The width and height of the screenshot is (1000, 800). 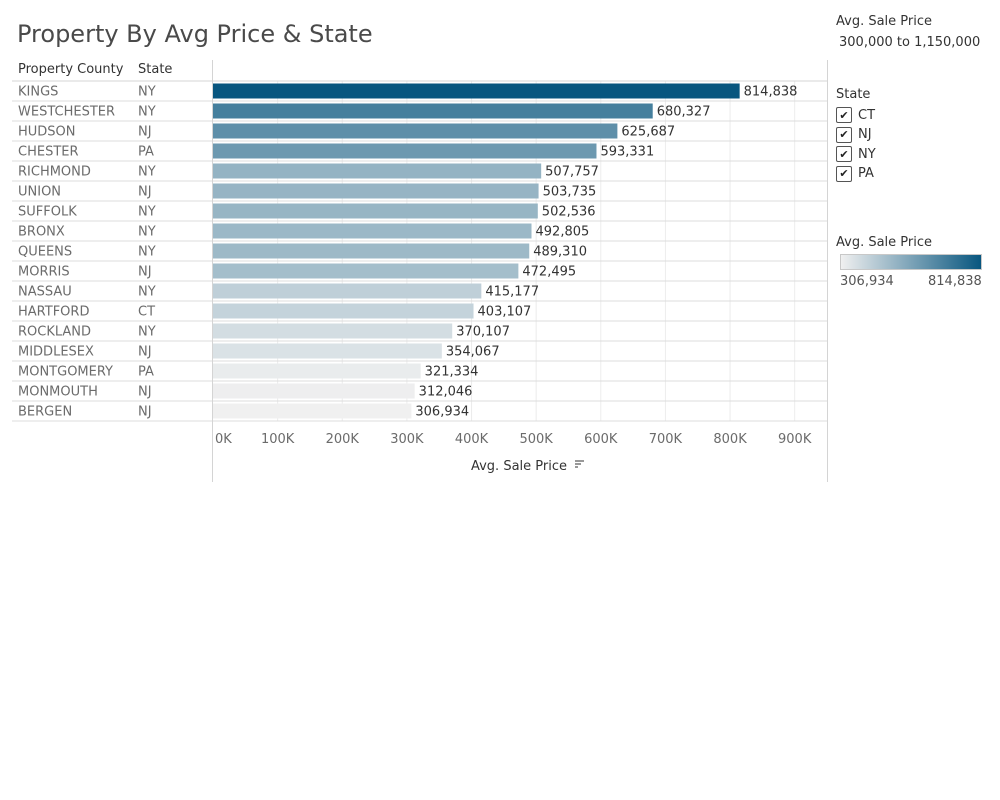 I want to click on data-label: 593,331, so click(x=627, y=152).